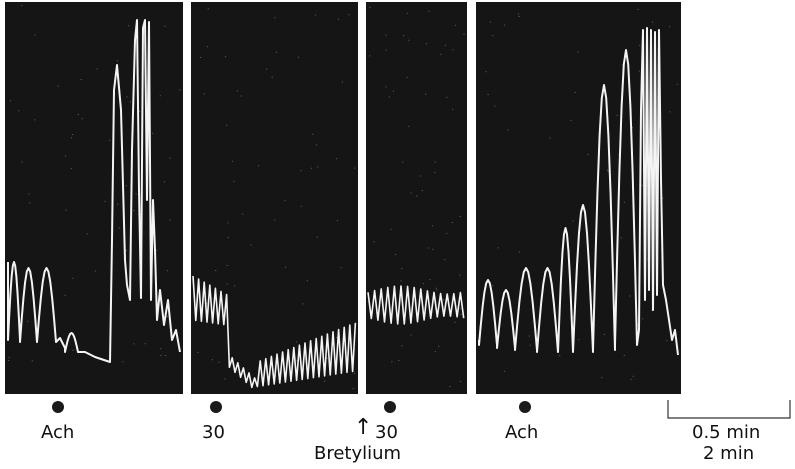 The width and height of the screenshot is (795, 469). I want to click on scale-label-0-5-min: 0.5 min, so click(726, 432).